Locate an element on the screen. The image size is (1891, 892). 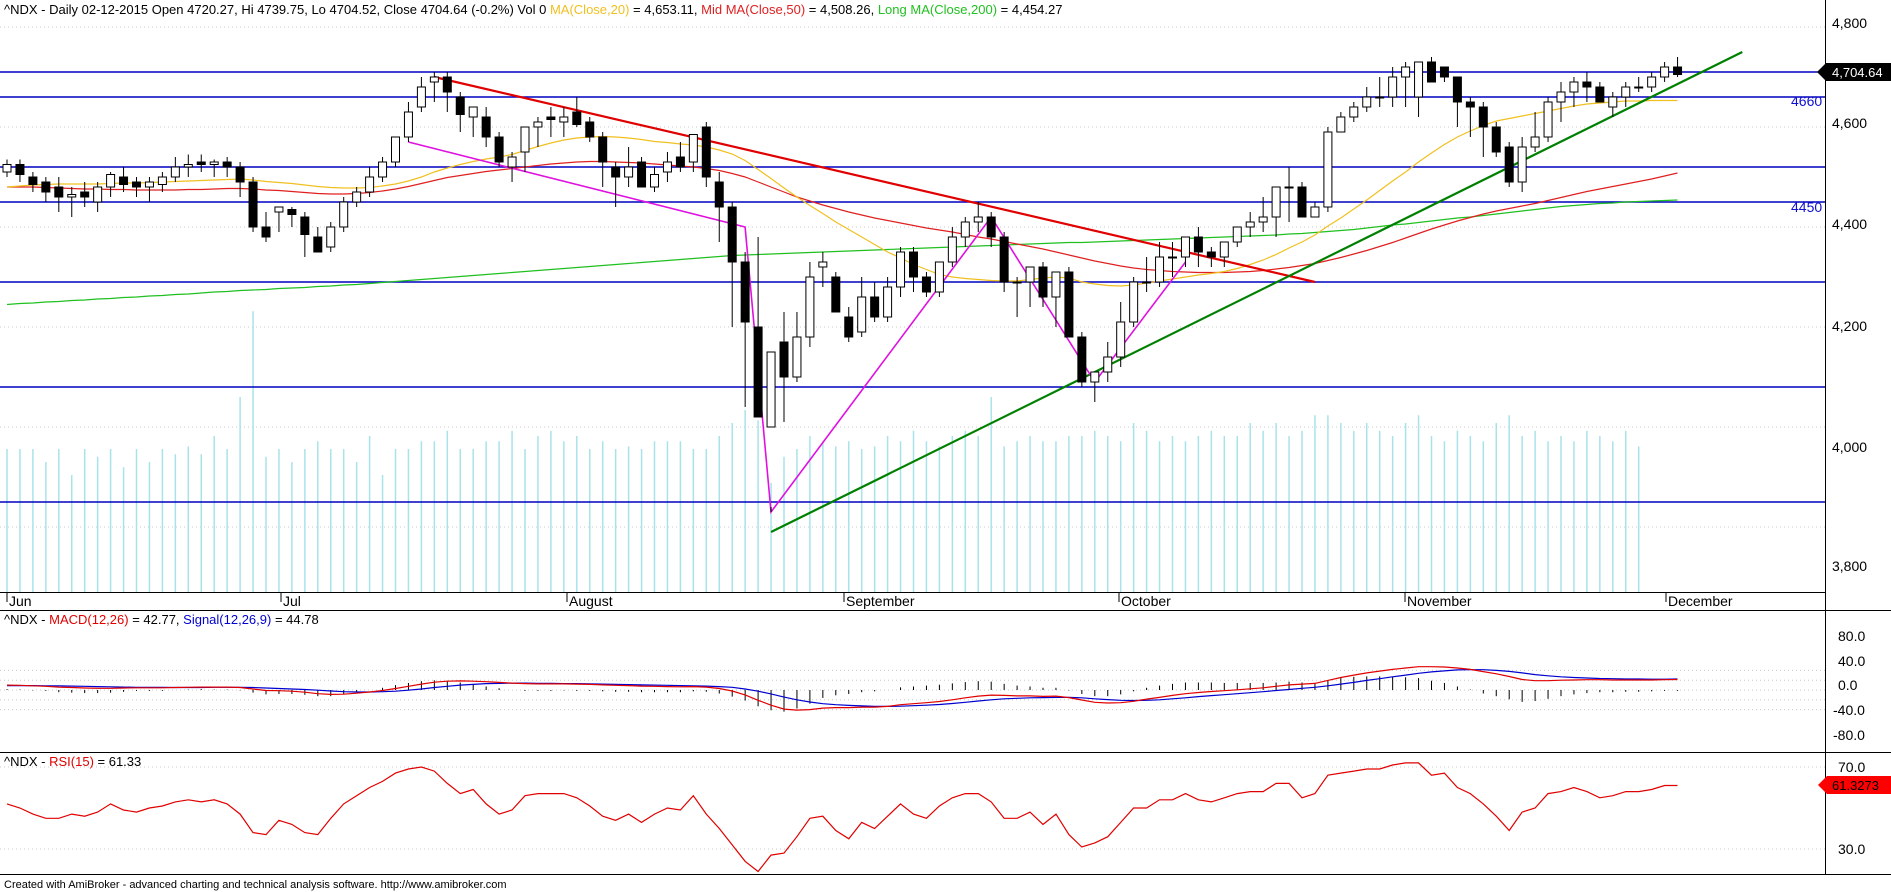
macd-tick: -40.0 is located at coordinates (1849, 710).